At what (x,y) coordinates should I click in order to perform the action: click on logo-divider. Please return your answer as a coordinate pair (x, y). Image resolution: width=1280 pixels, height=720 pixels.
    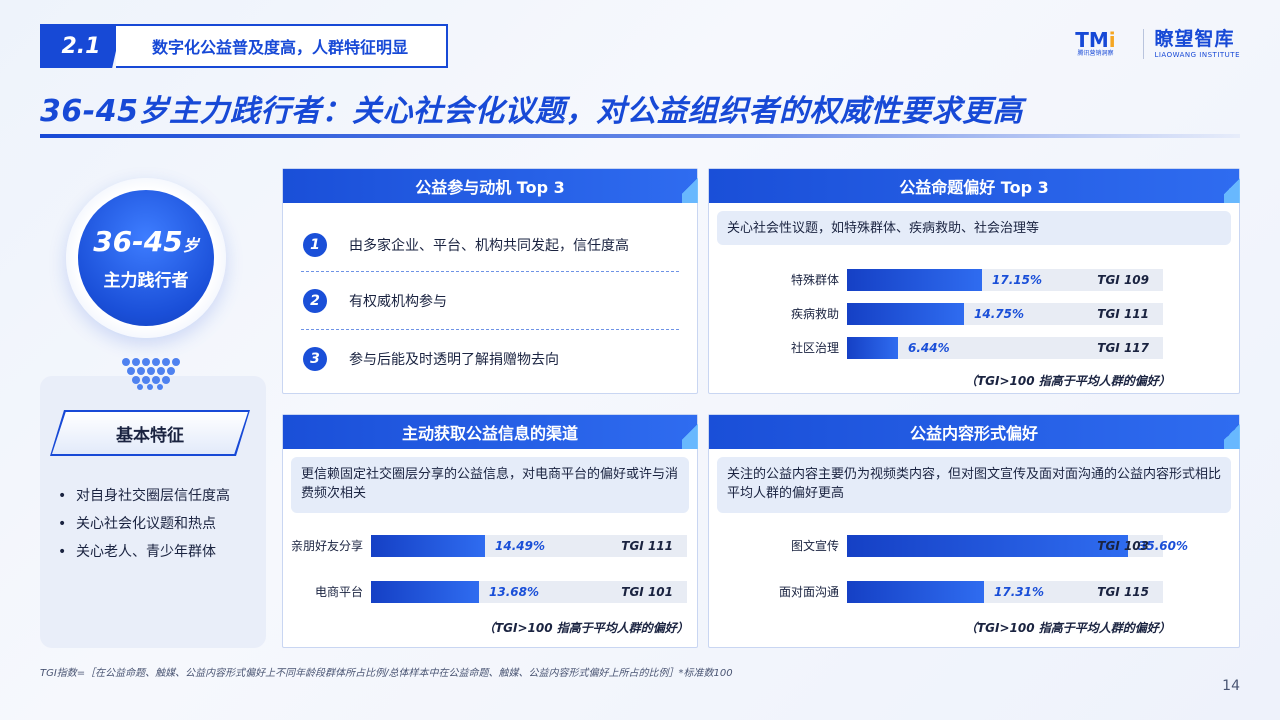
    Looking at the image, I should click on (1144, 44).